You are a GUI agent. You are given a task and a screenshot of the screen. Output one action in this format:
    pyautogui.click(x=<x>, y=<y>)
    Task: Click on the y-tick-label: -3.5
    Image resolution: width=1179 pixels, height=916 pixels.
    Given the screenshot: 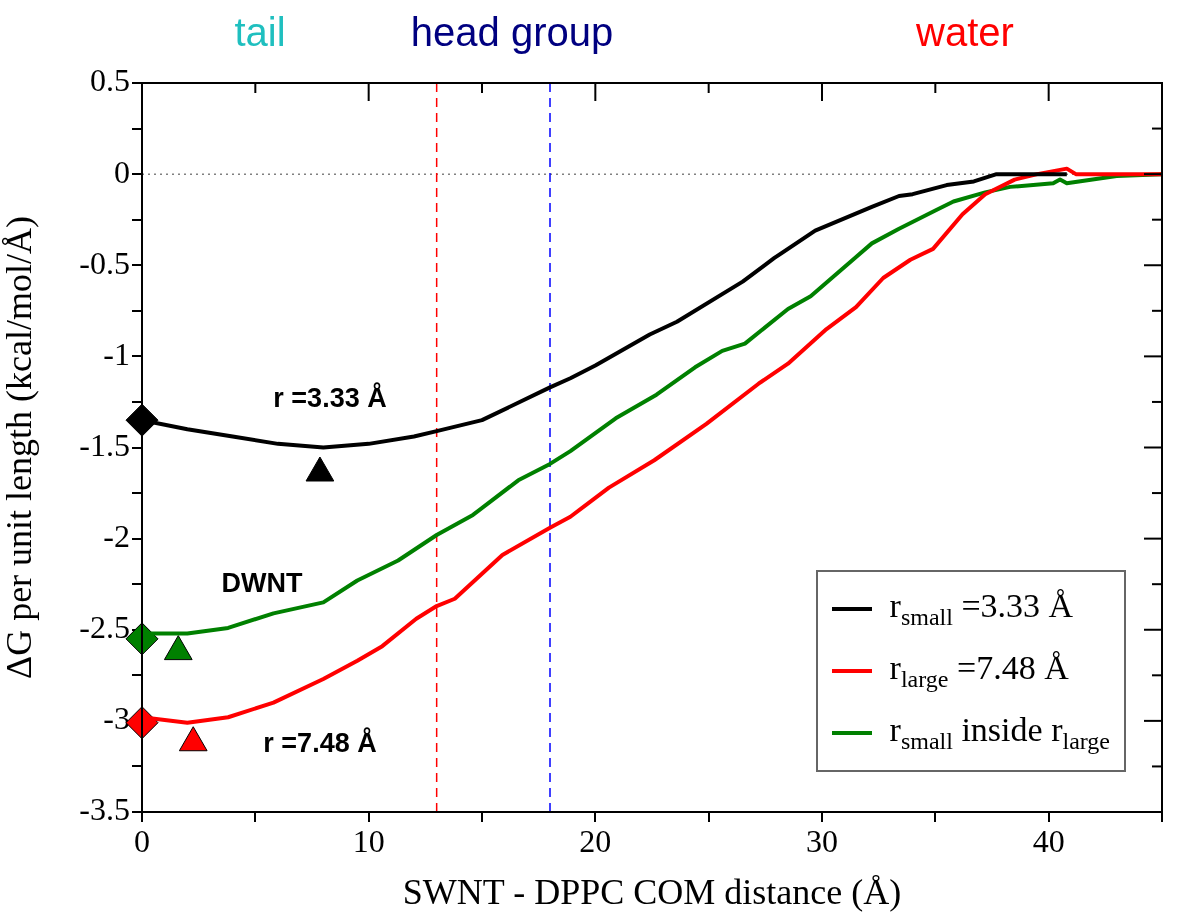 What is the action you would take?
    pyautogui.click(x=104, y=809)
    